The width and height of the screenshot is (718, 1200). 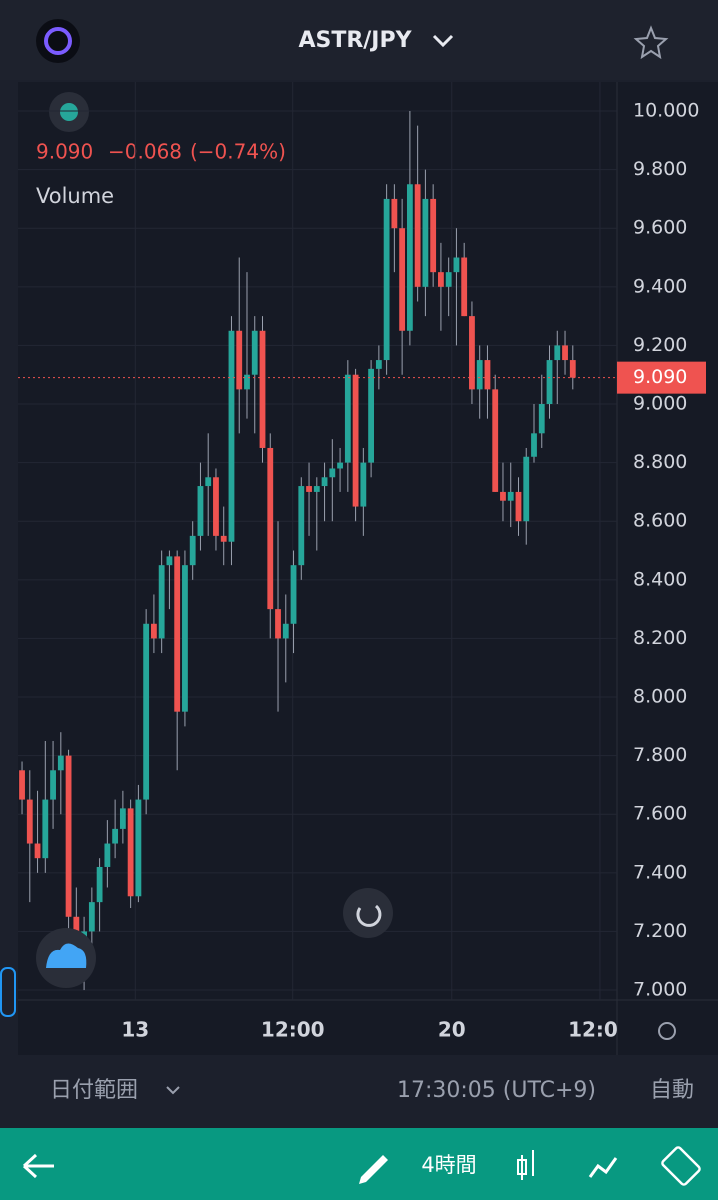 What do you see at coordinates (660, 638) in the screenshot?
I see `y-tick-label: 8.200` at bounding box center [660, 638].